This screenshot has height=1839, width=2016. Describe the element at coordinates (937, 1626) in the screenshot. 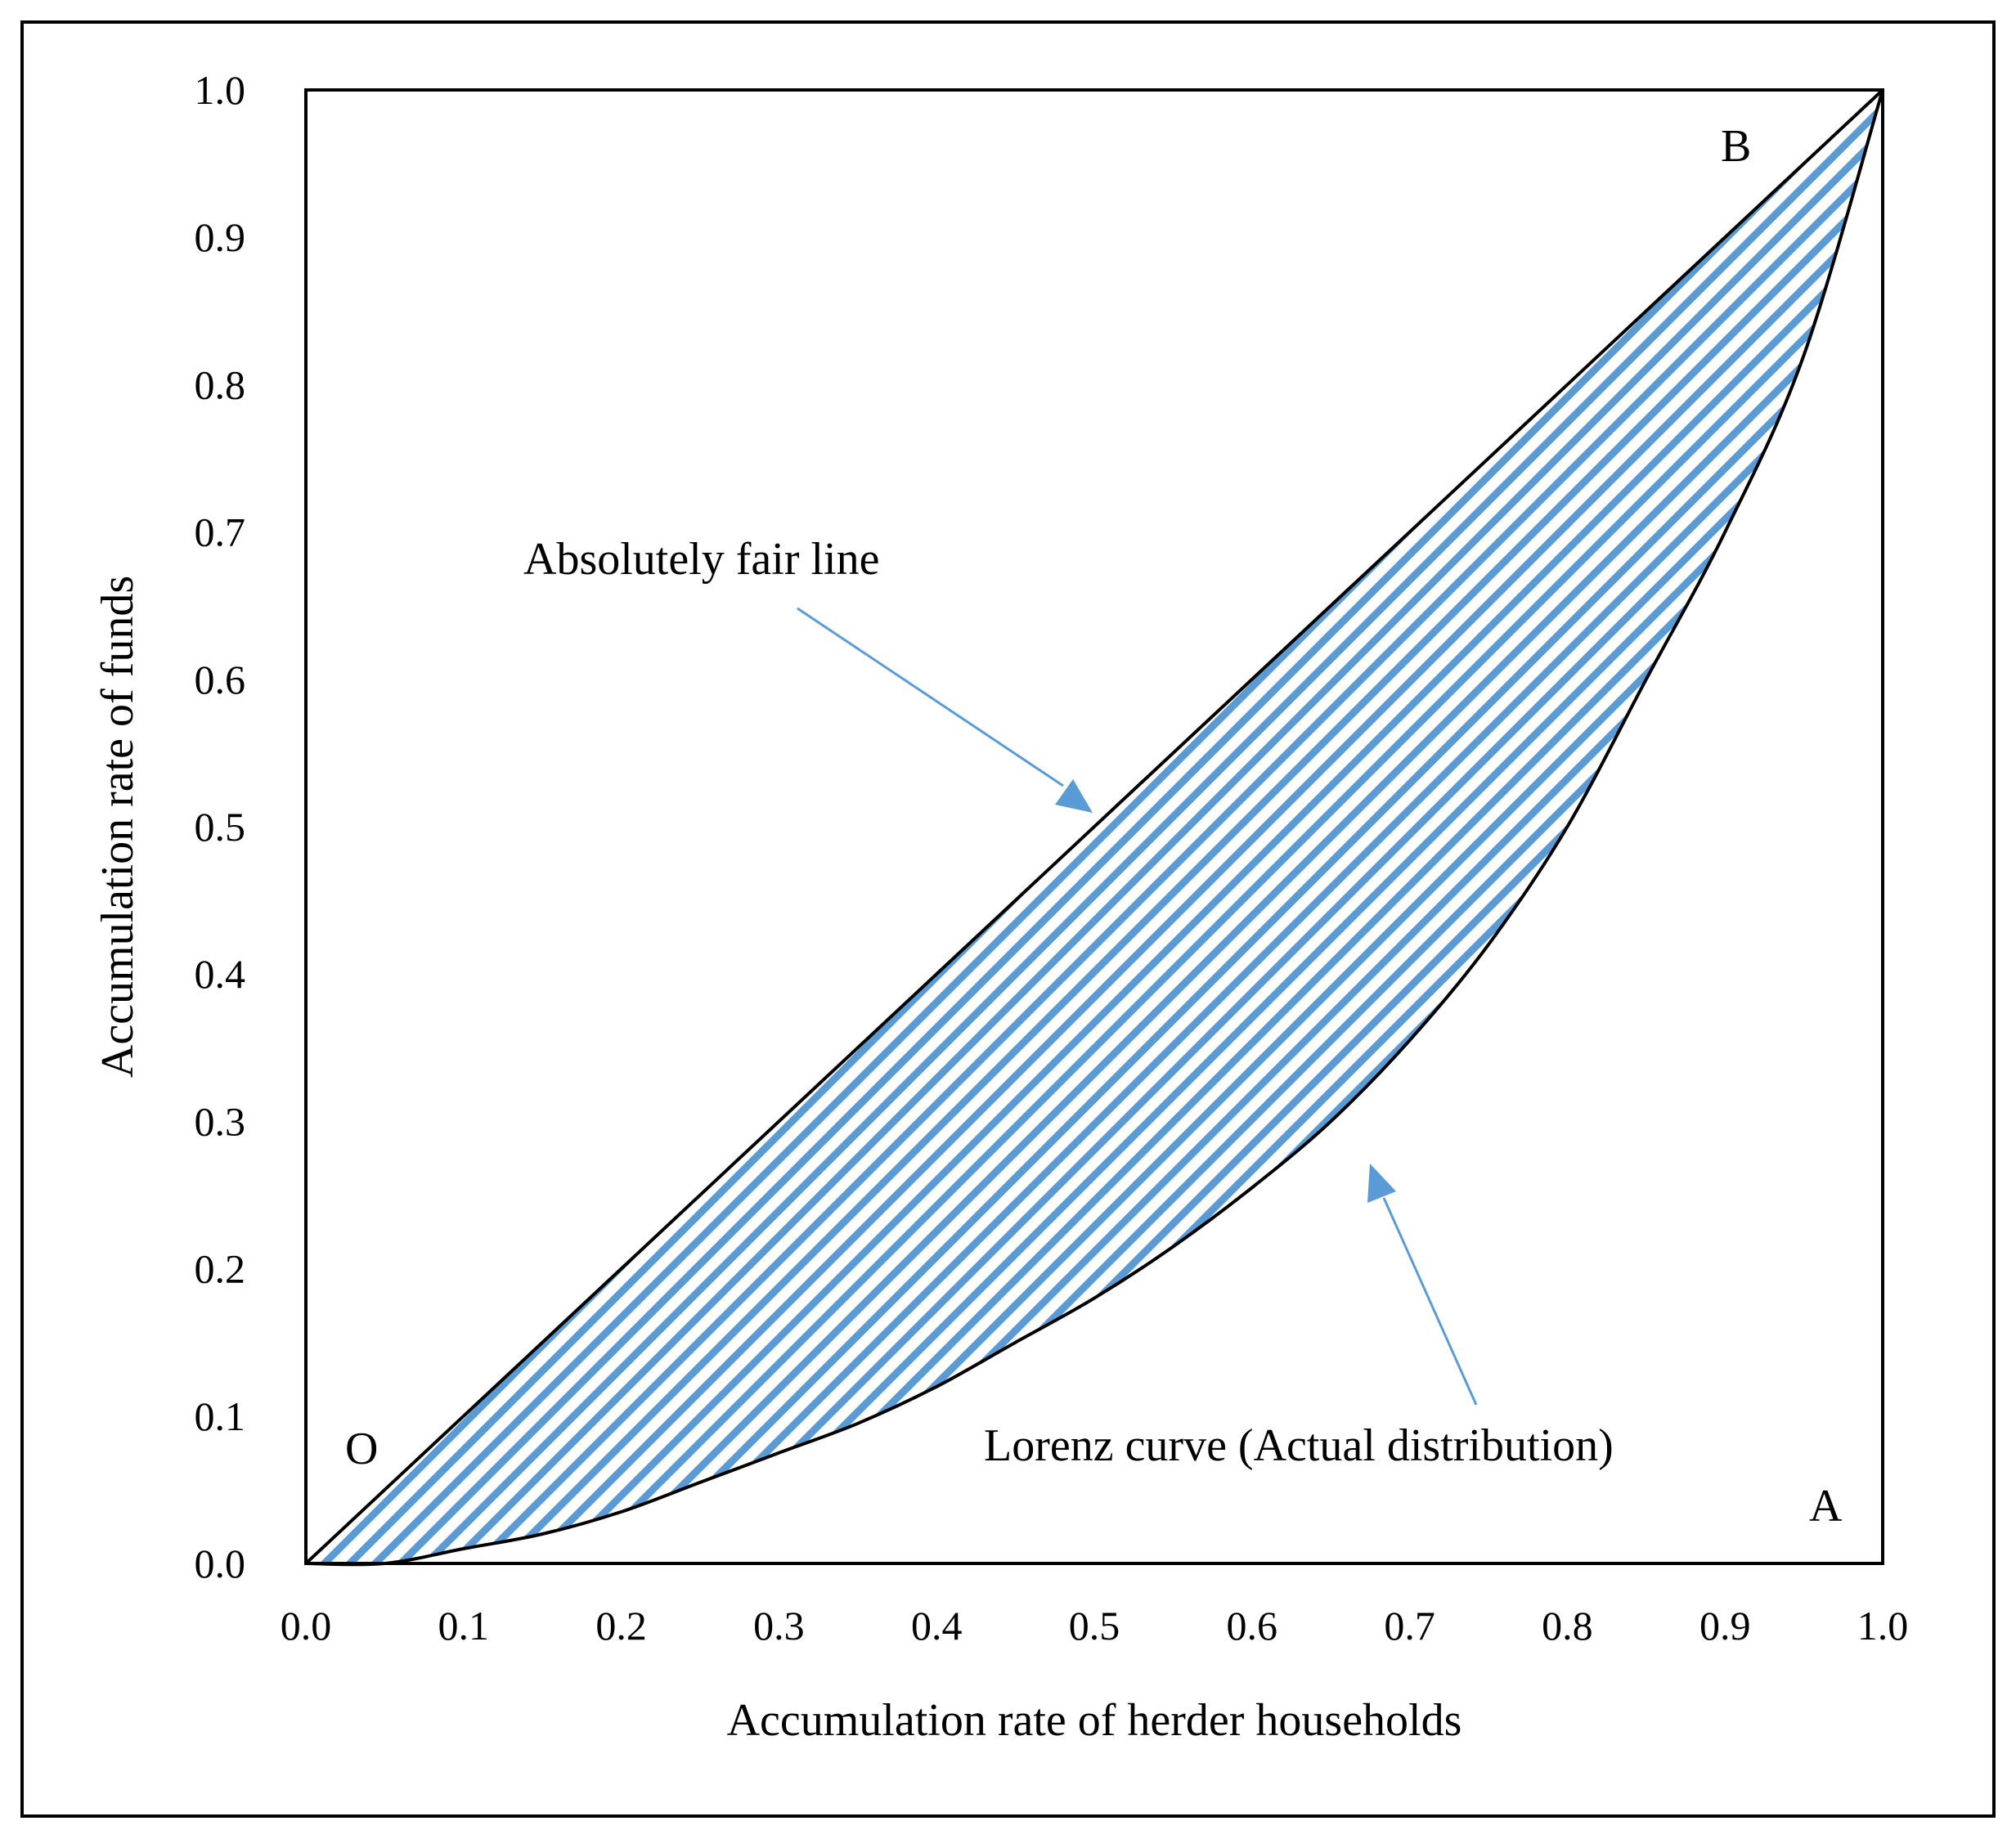

I see `x-tick-label: 0.4` at that location.